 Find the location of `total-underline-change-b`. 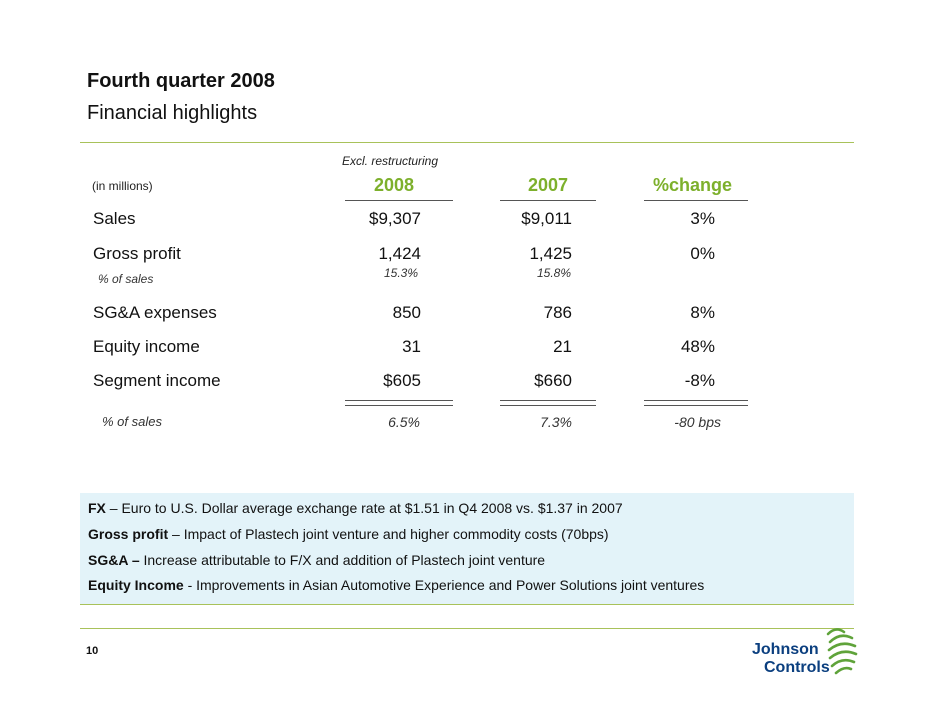

total-underline-change-b is located at coordinates (696, 405).